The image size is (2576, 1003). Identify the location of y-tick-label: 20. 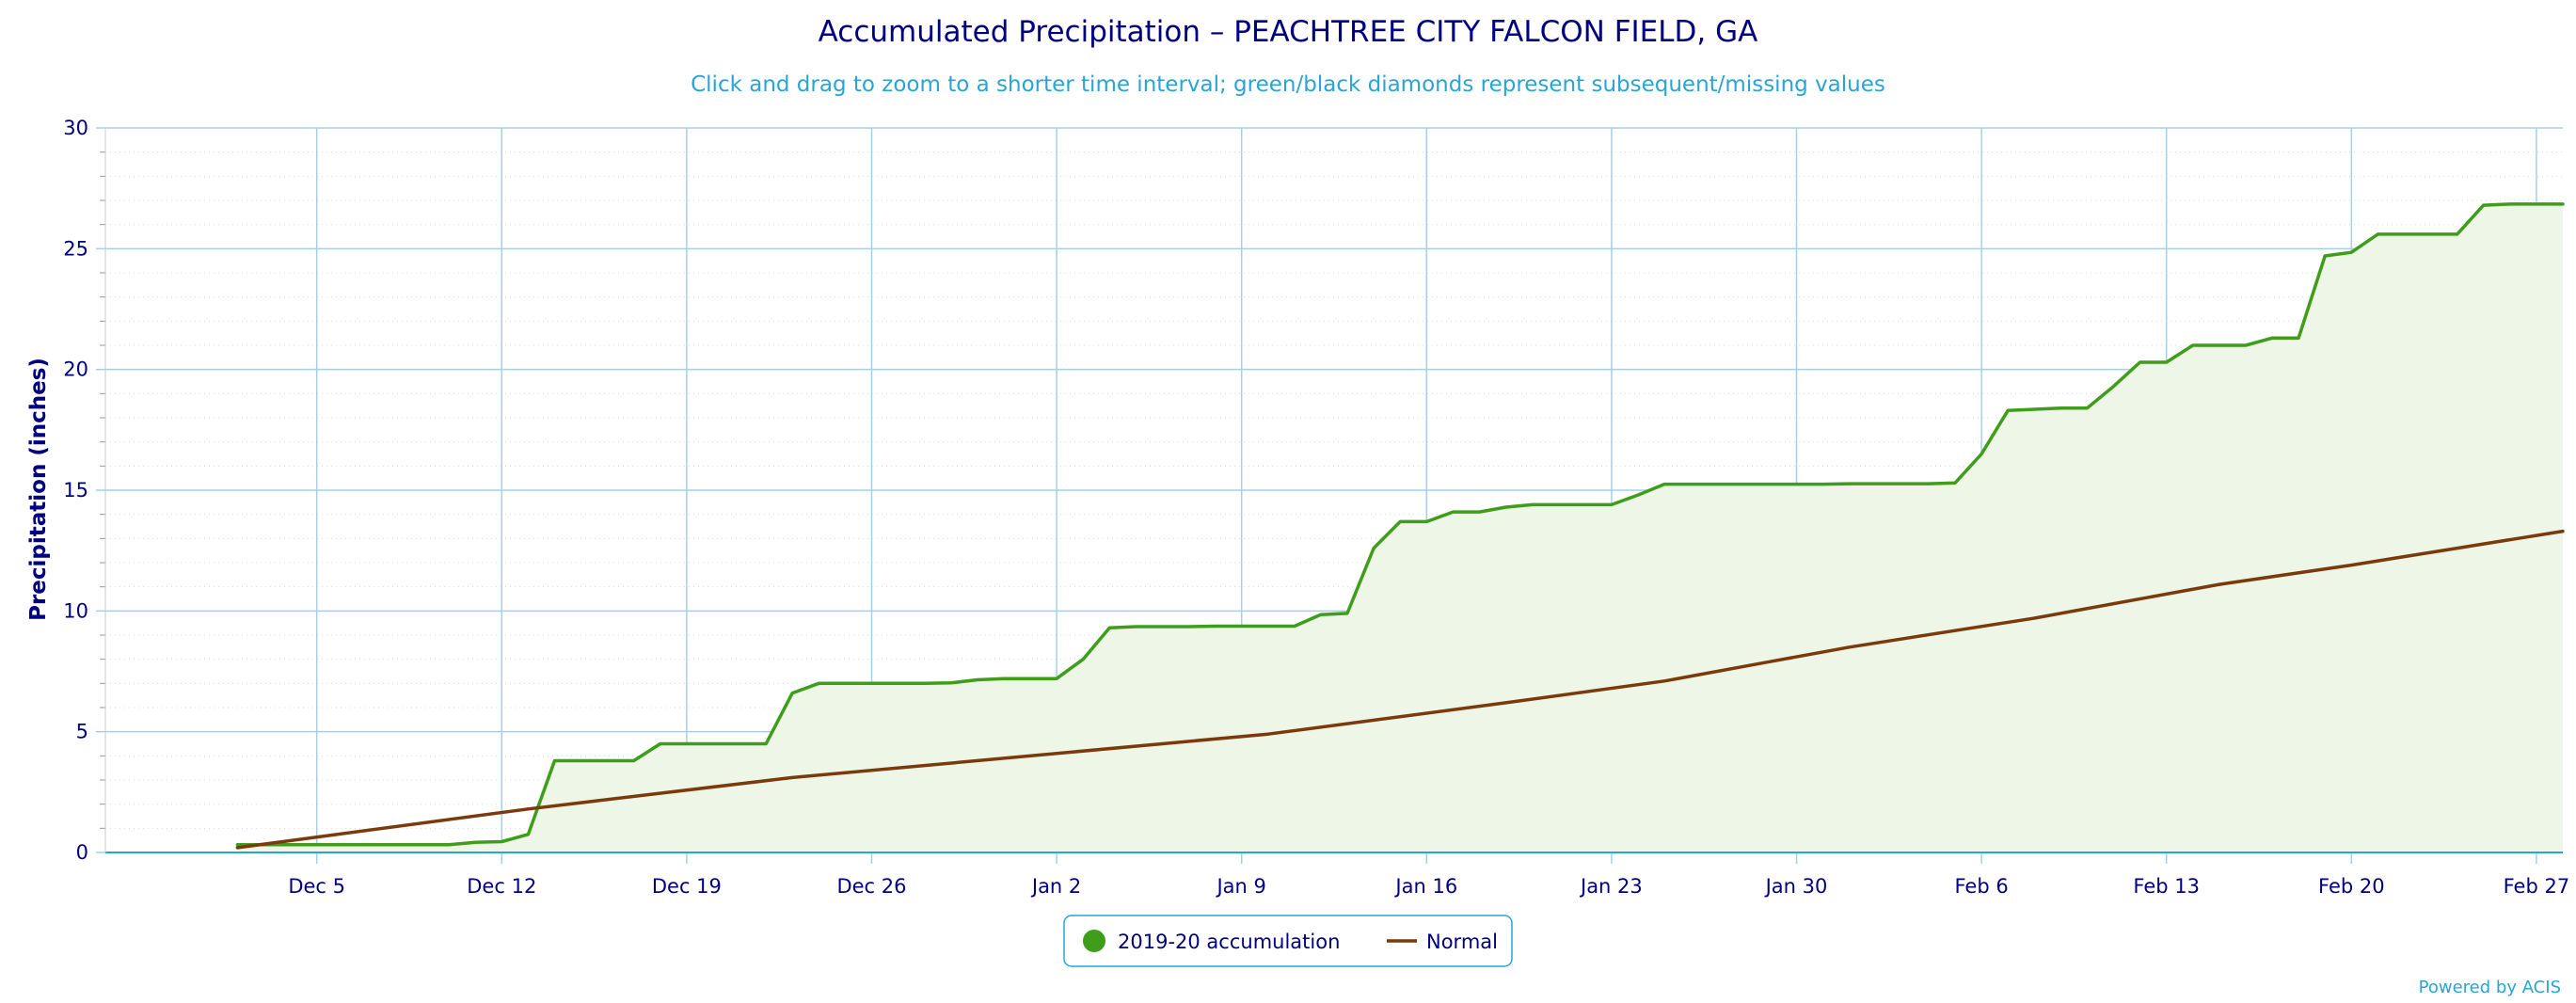
(76, 369).